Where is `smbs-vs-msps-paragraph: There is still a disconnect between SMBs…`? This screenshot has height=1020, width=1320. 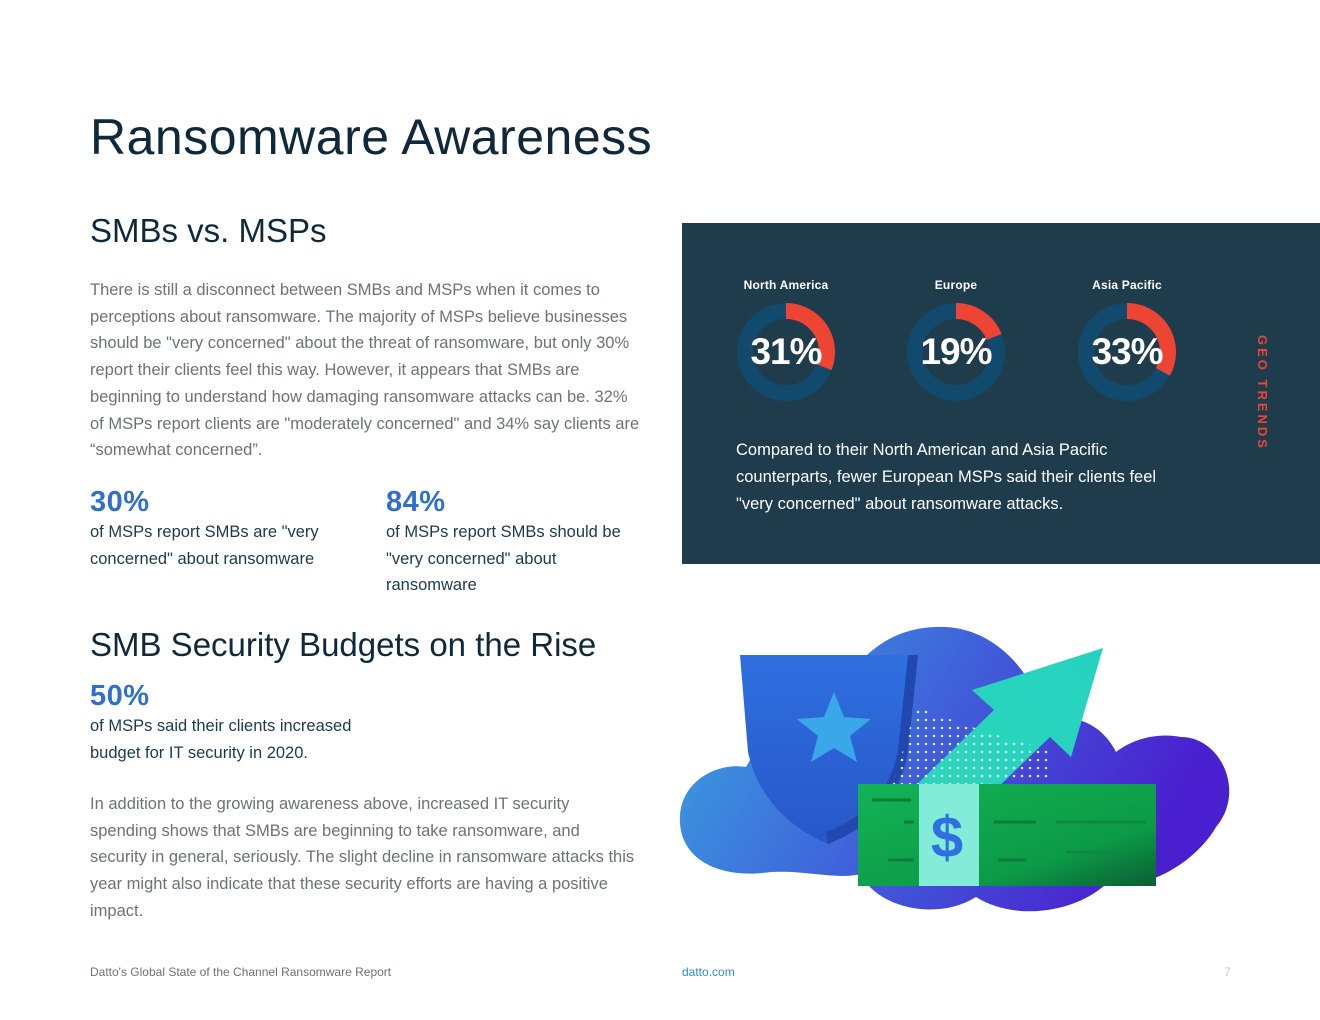 smbs-vs-msps-paragraph: There is still a disconnect between SMBs… is located at coordinates (365, 370).